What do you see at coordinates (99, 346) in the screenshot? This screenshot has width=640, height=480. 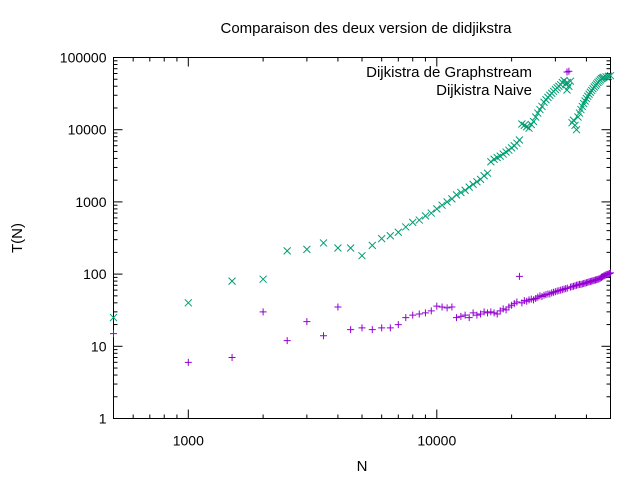 I see `y-tick-label: 10` at bounding box center [99, 346].